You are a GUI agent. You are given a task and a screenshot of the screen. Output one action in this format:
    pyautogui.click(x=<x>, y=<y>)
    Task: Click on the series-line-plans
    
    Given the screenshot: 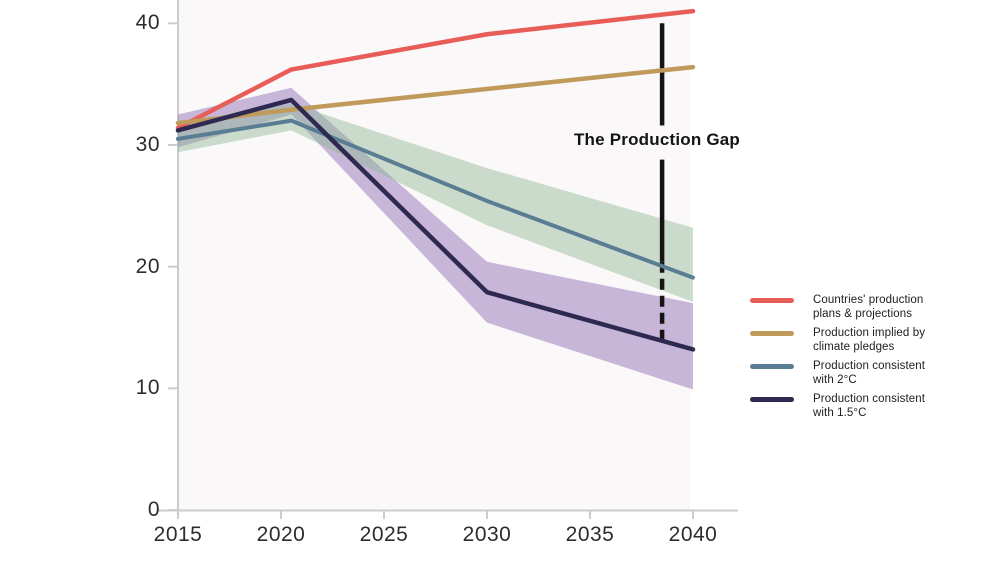 What is the action you would take?
    pyautogui.click(x=435, y=69)
    